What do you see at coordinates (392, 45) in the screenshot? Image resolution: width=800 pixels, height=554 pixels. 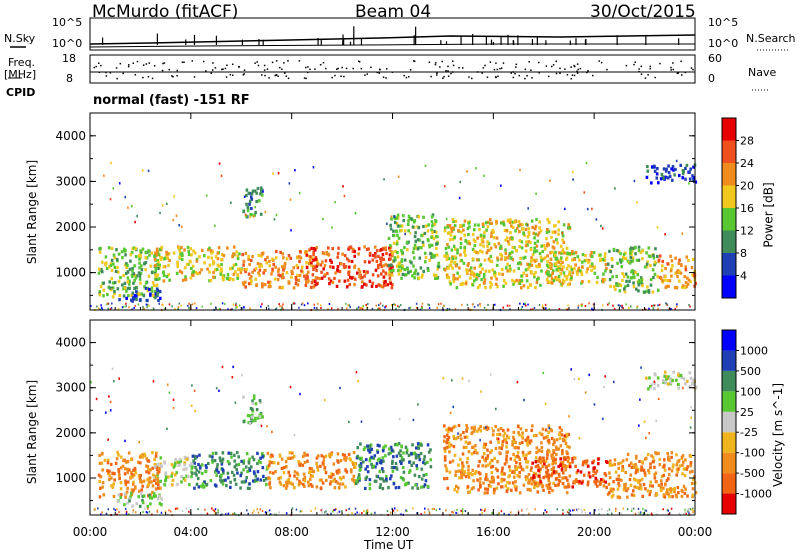 I see `nsearch-line` at bounding box center [392, 45].